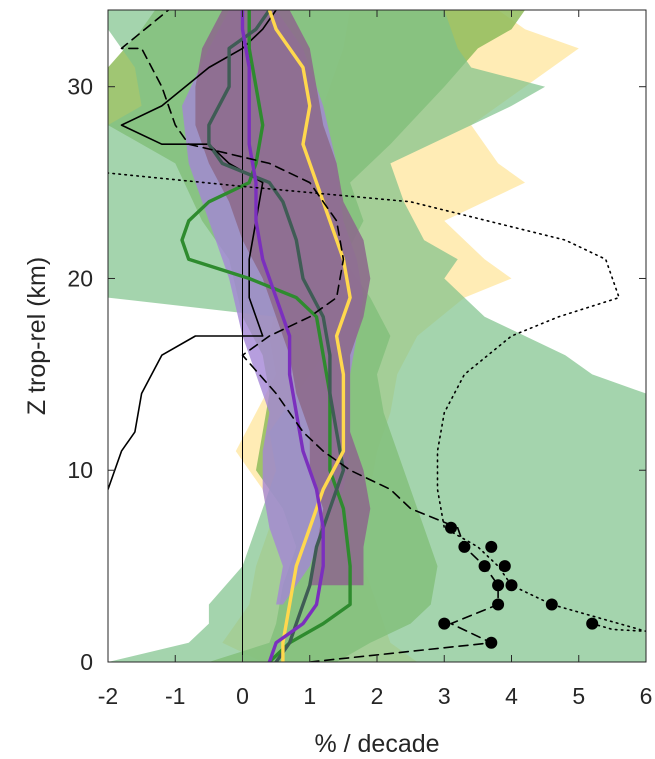  I want to click on x-tick-label: 5, so click(578, 696).